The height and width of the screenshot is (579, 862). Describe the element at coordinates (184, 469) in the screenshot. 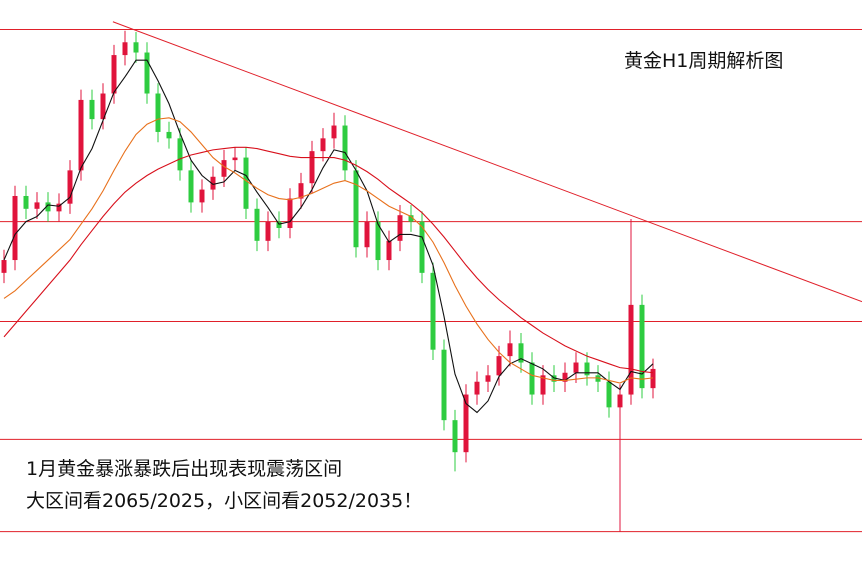

I see `annotation: 1月黄金暴涨暴跌后出现表现震荡区间` at that location.